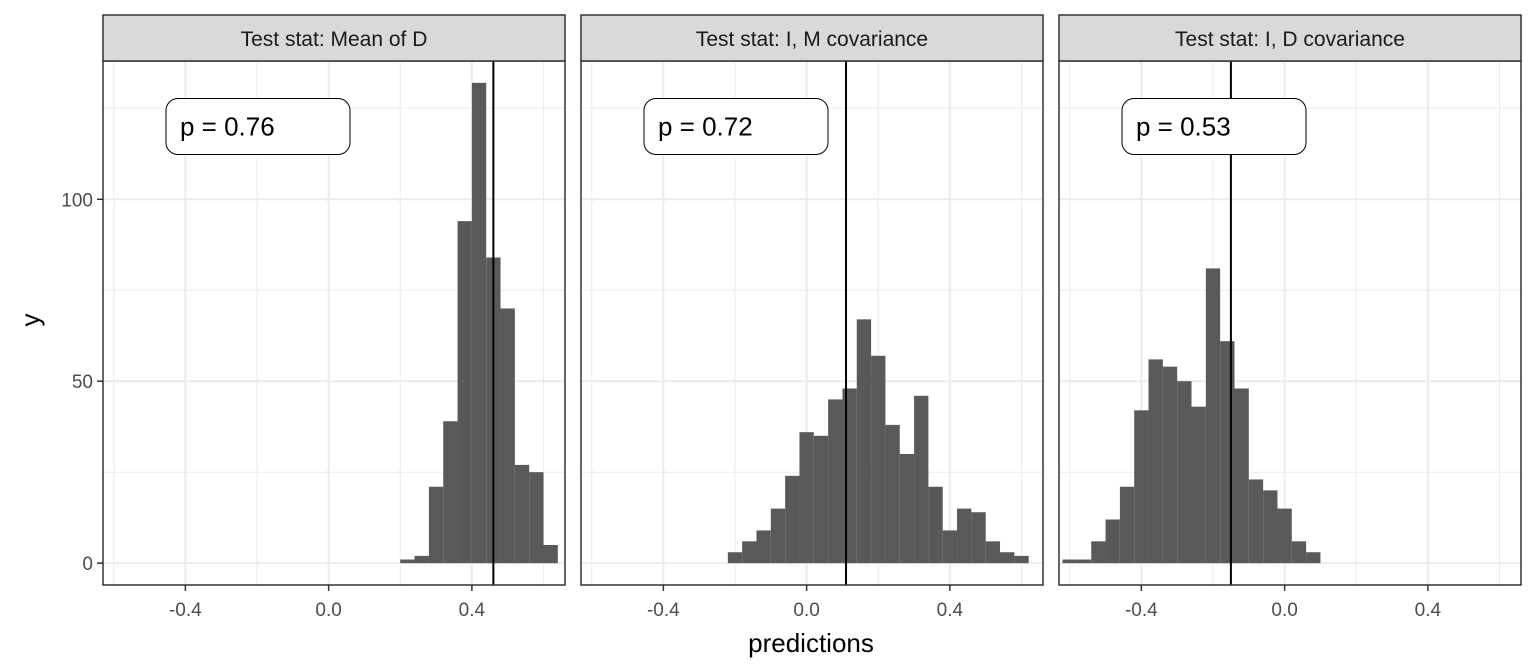 Image resolution: width=1536 pixels, height=672 pixels. I want to click on y-axis-title: y, so click(30, 320).